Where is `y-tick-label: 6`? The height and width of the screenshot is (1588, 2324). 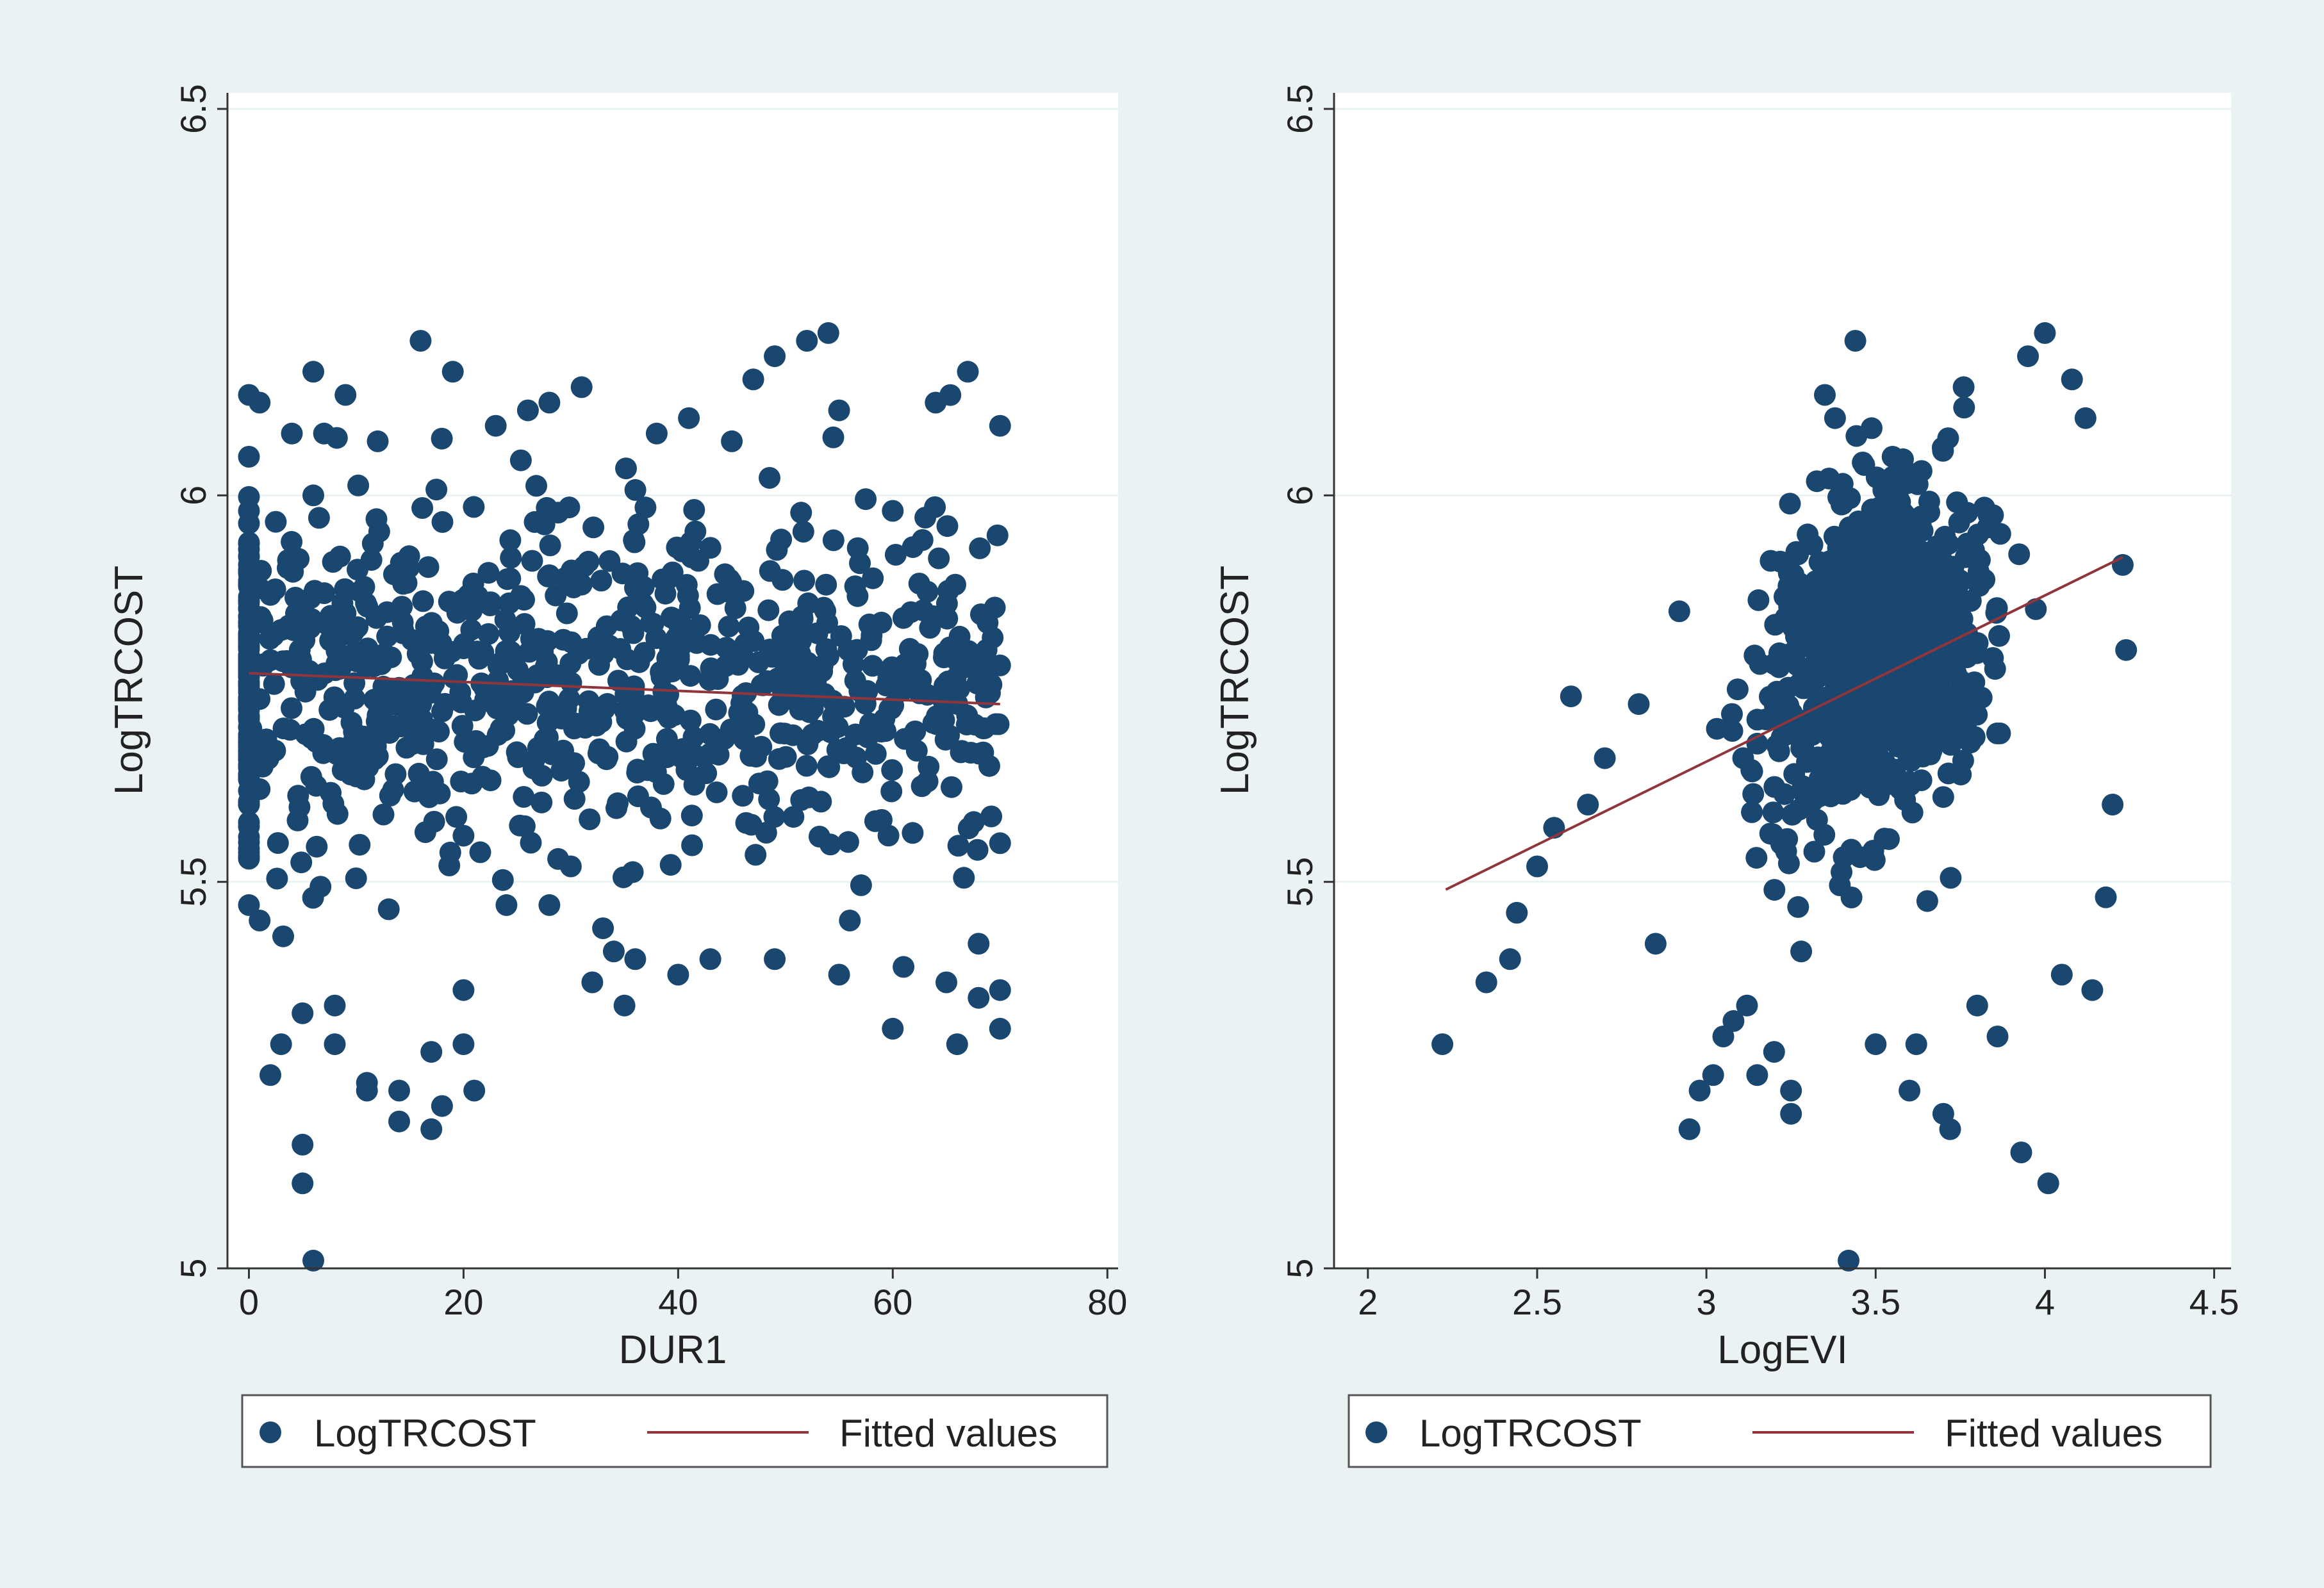 y-tick-label: 6 is located at coordinates (193, 495).